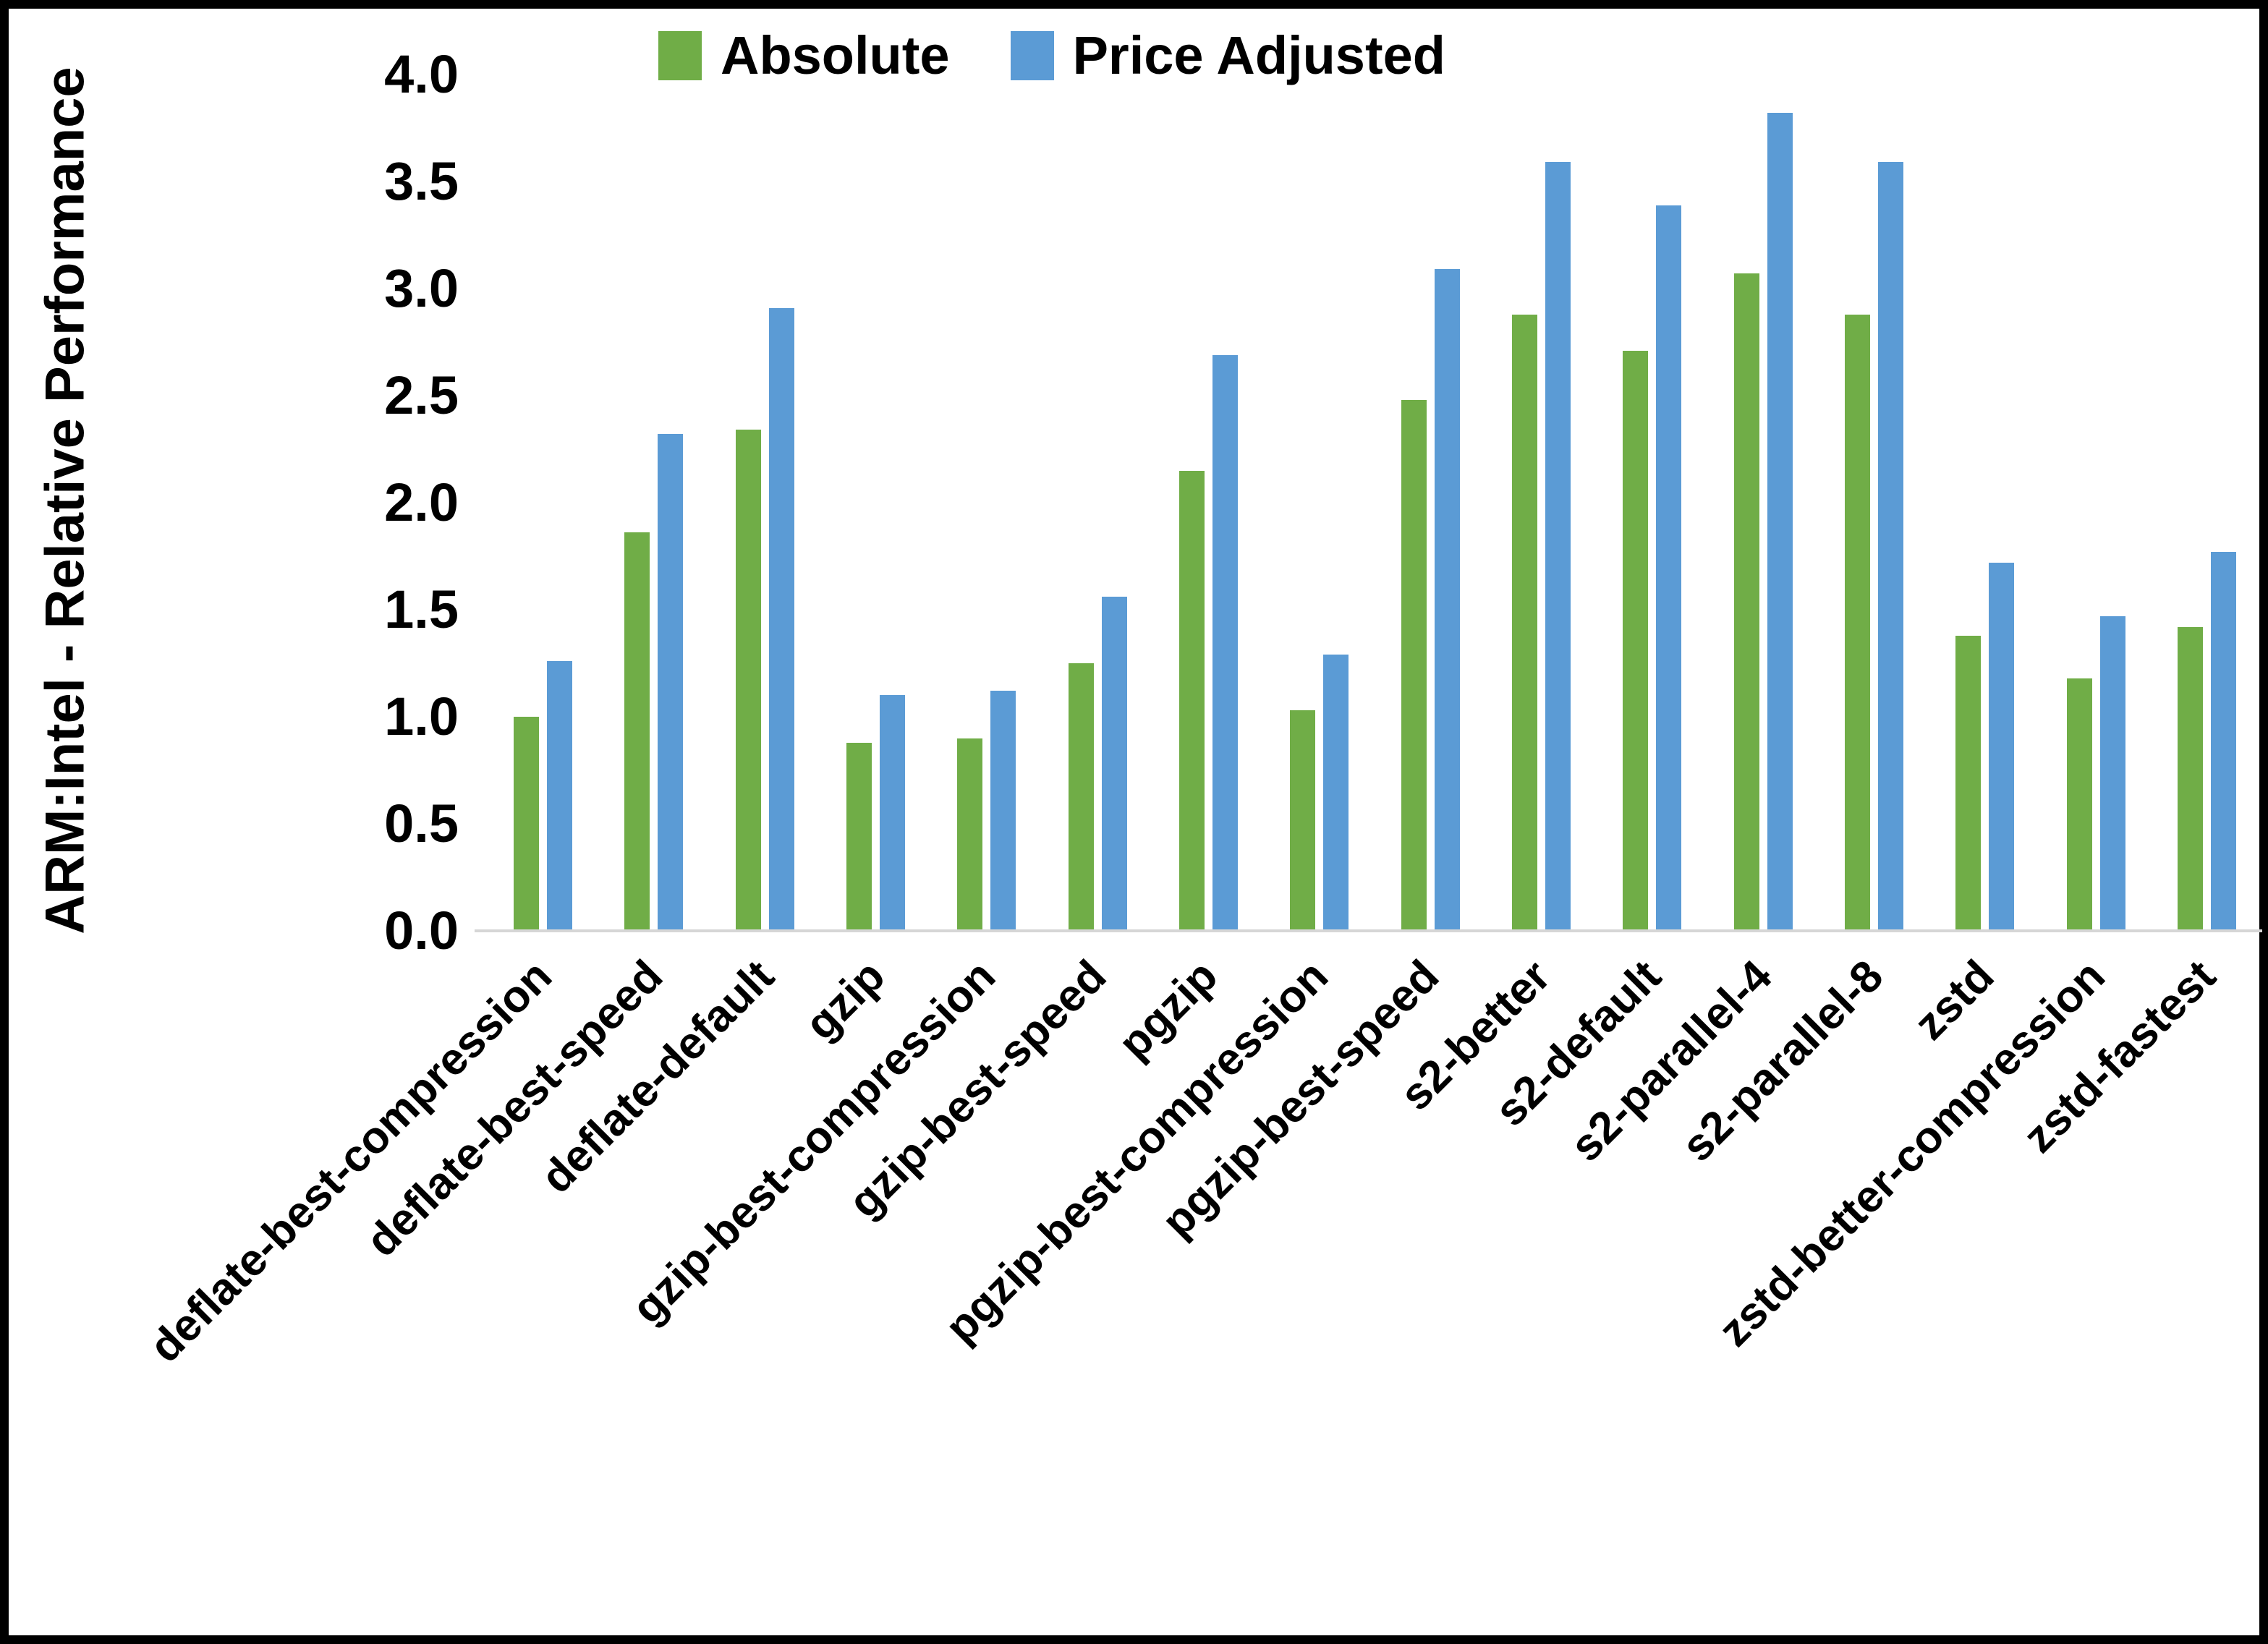 The height and width of the screenshot is (1644, 2268). What do you see at coordinates (1368, 930) in the screenshot?
I see `x-axis-line` at bounding box center [1368, 930].